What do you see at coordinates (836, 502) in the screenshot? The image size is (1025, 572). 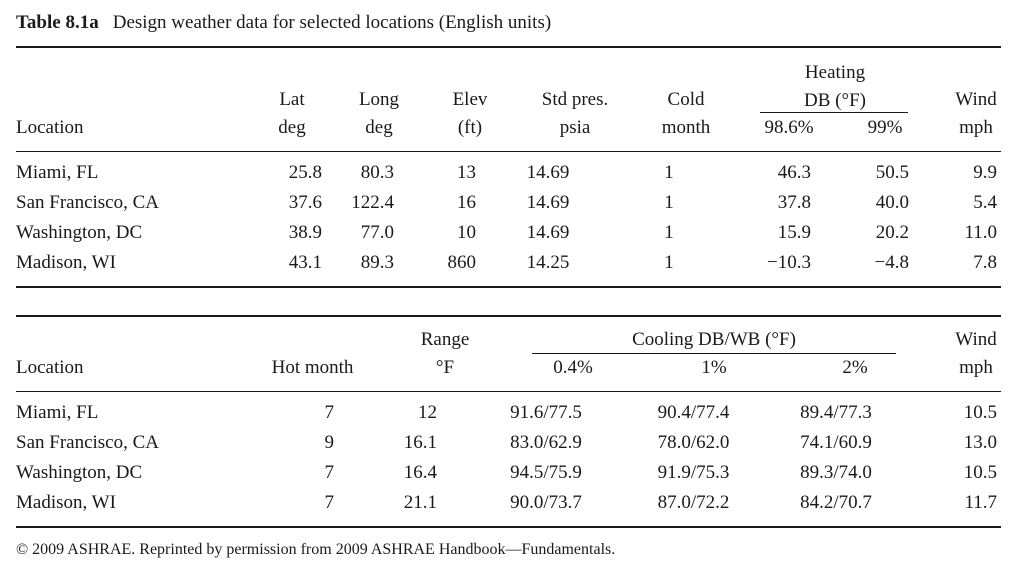 I see `t2-cell-cooling-2: 84.2/70.7` at bounding box center [836, 502].